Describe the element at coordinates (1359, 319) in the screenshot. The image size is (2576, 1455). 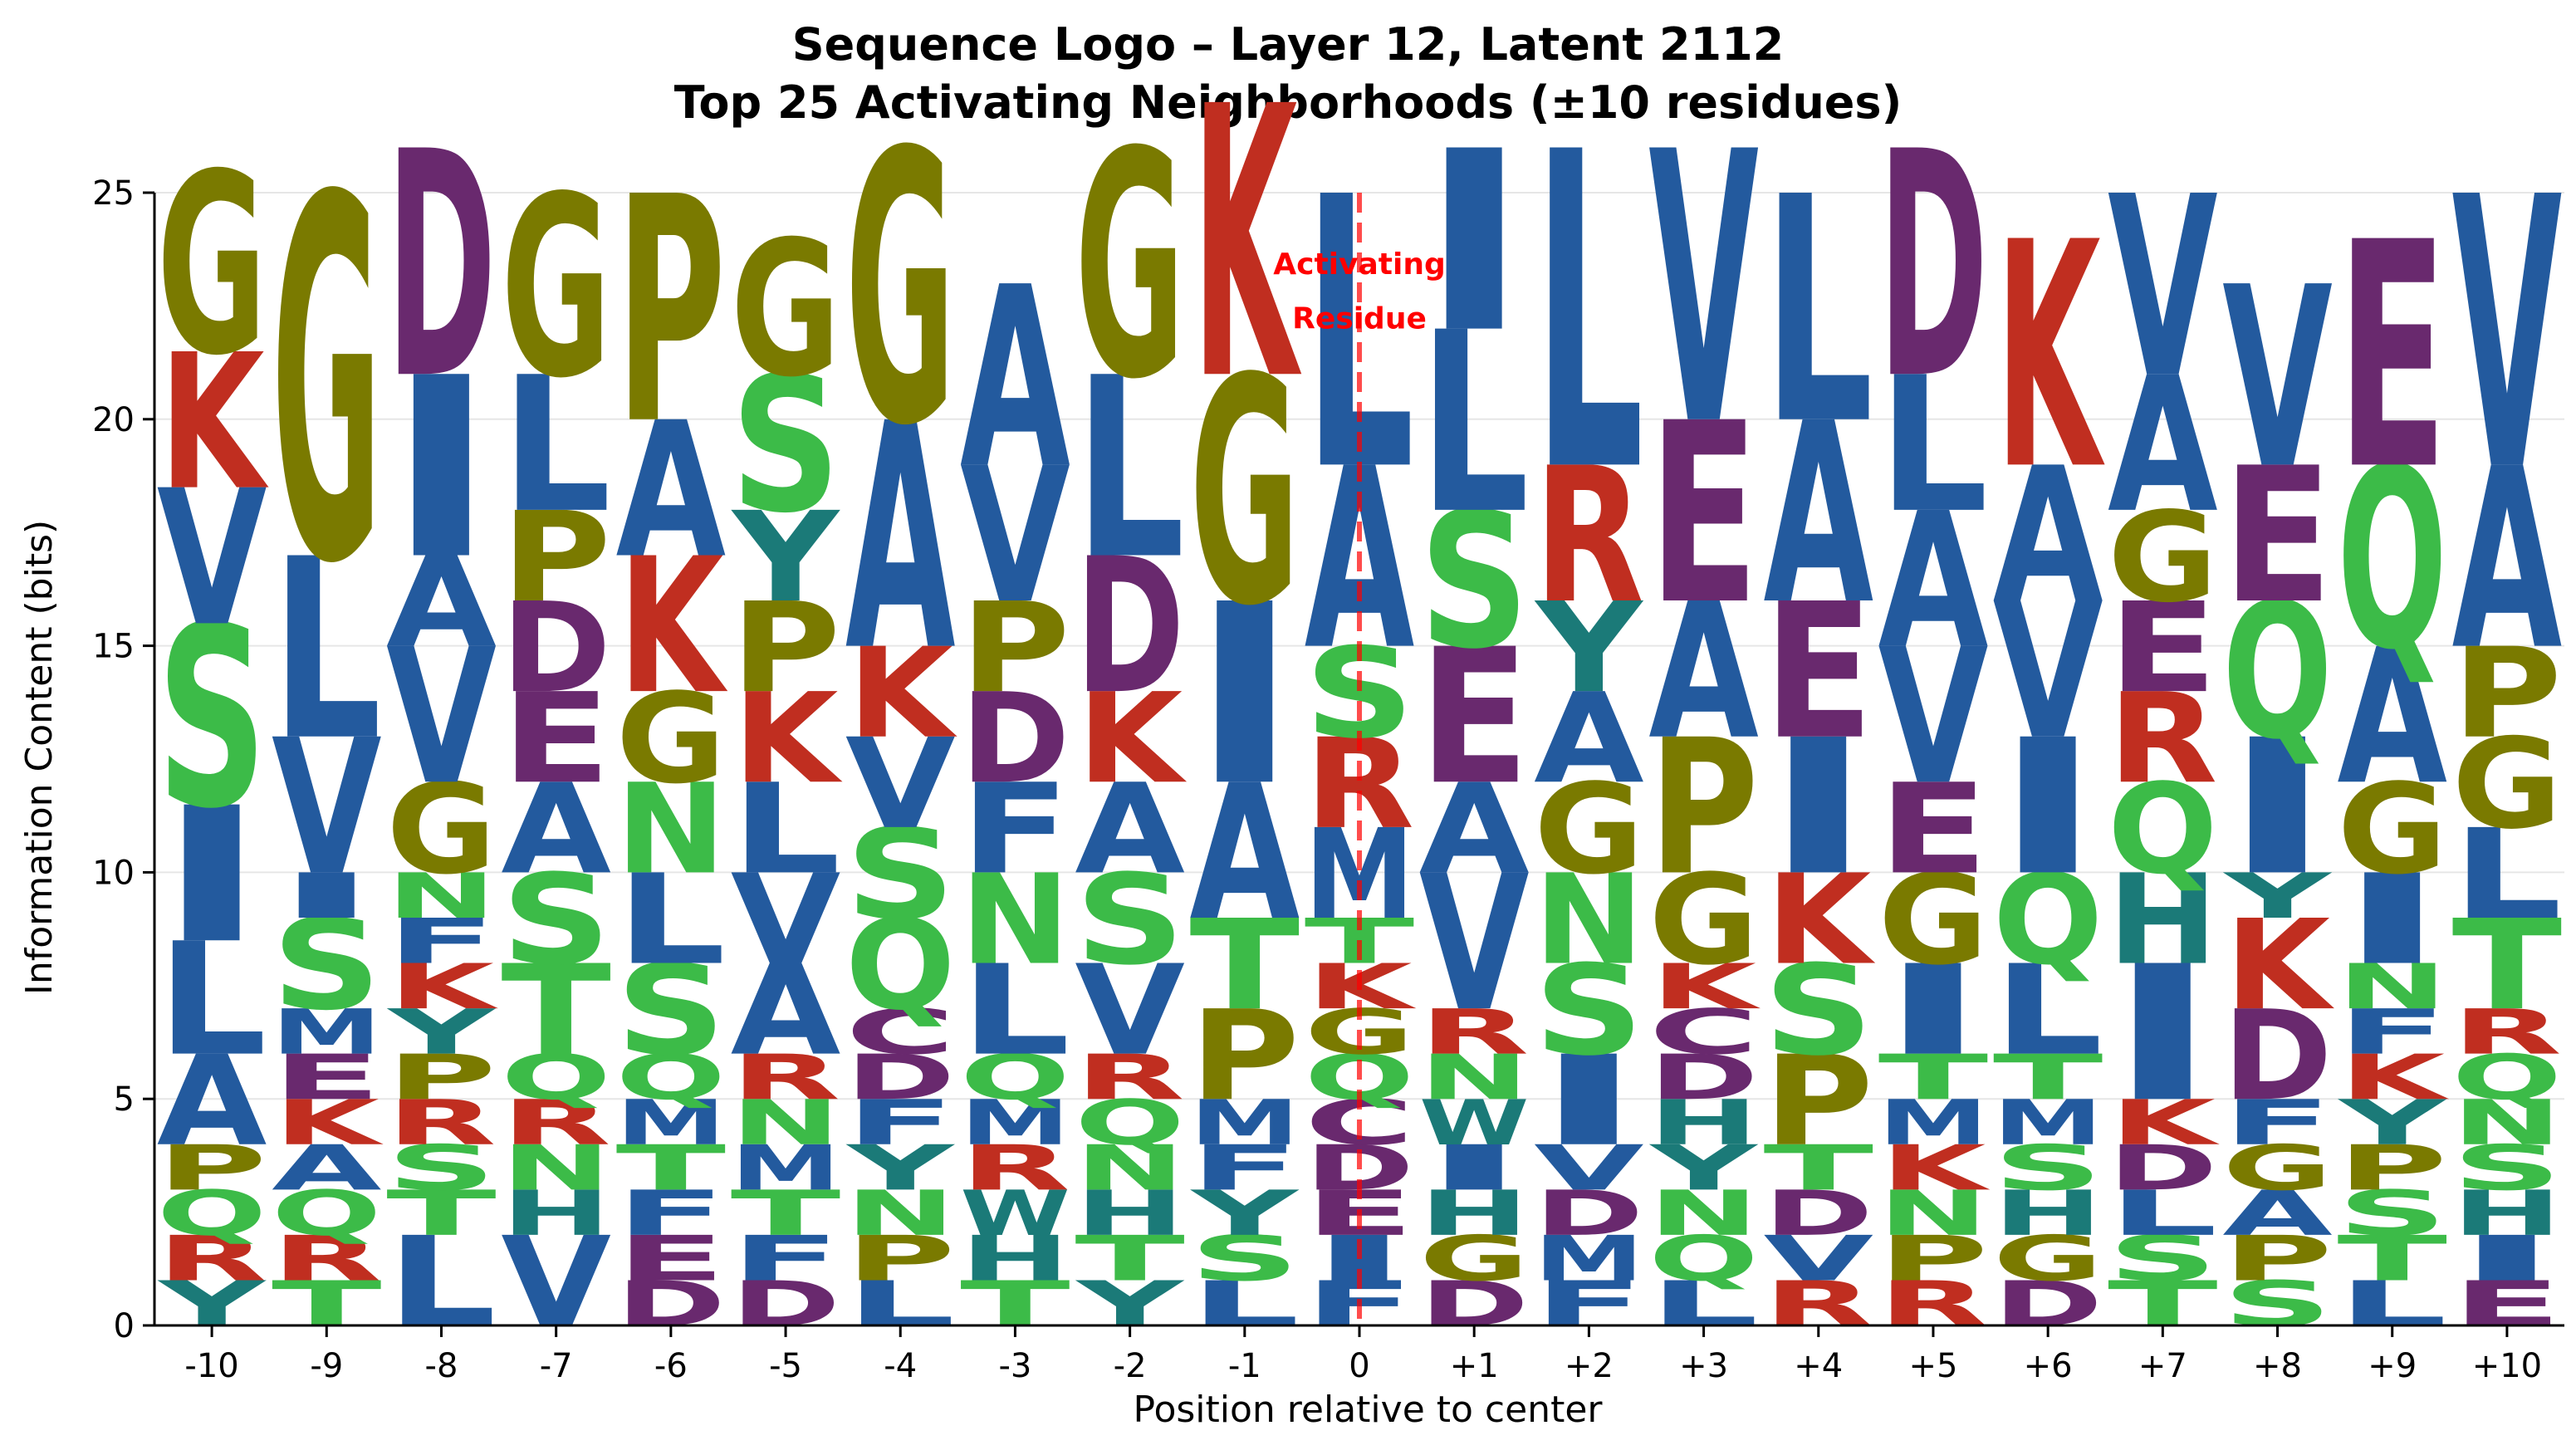
I see `annotation-line-2: Residue` at that location.